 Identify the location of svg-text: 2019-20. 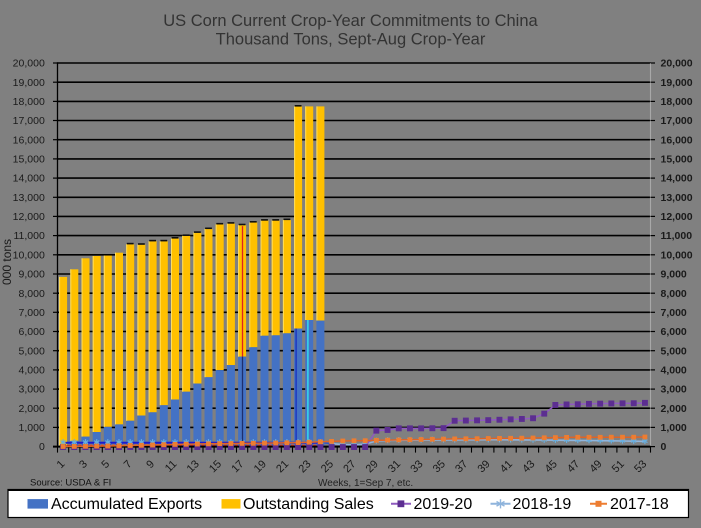
(443, 504).